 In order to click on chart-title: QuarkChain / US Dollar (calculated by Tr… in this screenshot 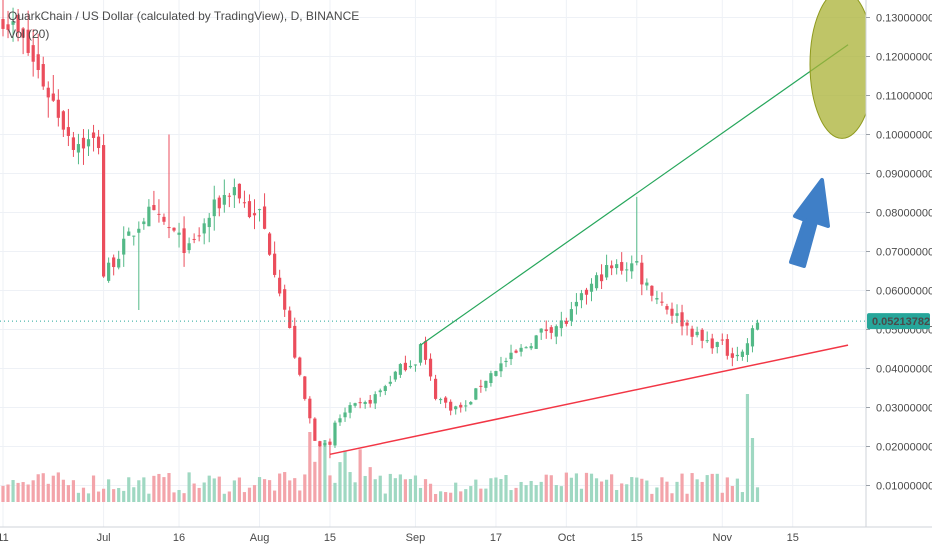, I will do `click(184, 16)`.